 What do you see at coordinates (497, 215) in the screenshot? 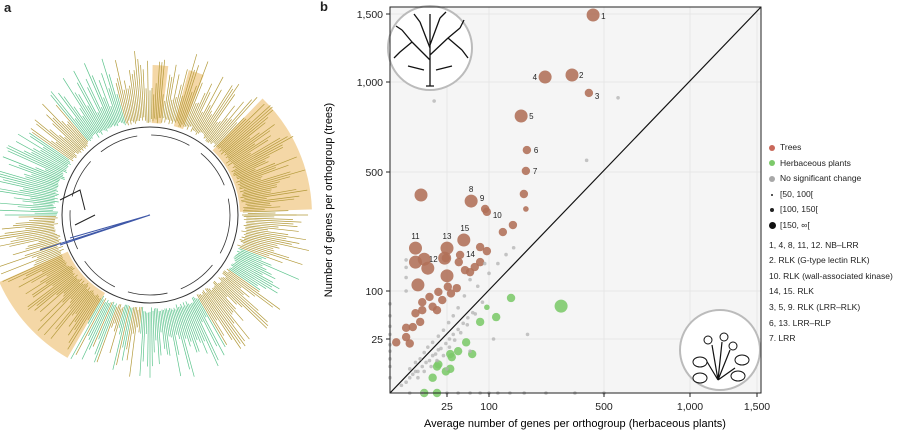
I see `point-label: 10` at bounding box center [497, 215].